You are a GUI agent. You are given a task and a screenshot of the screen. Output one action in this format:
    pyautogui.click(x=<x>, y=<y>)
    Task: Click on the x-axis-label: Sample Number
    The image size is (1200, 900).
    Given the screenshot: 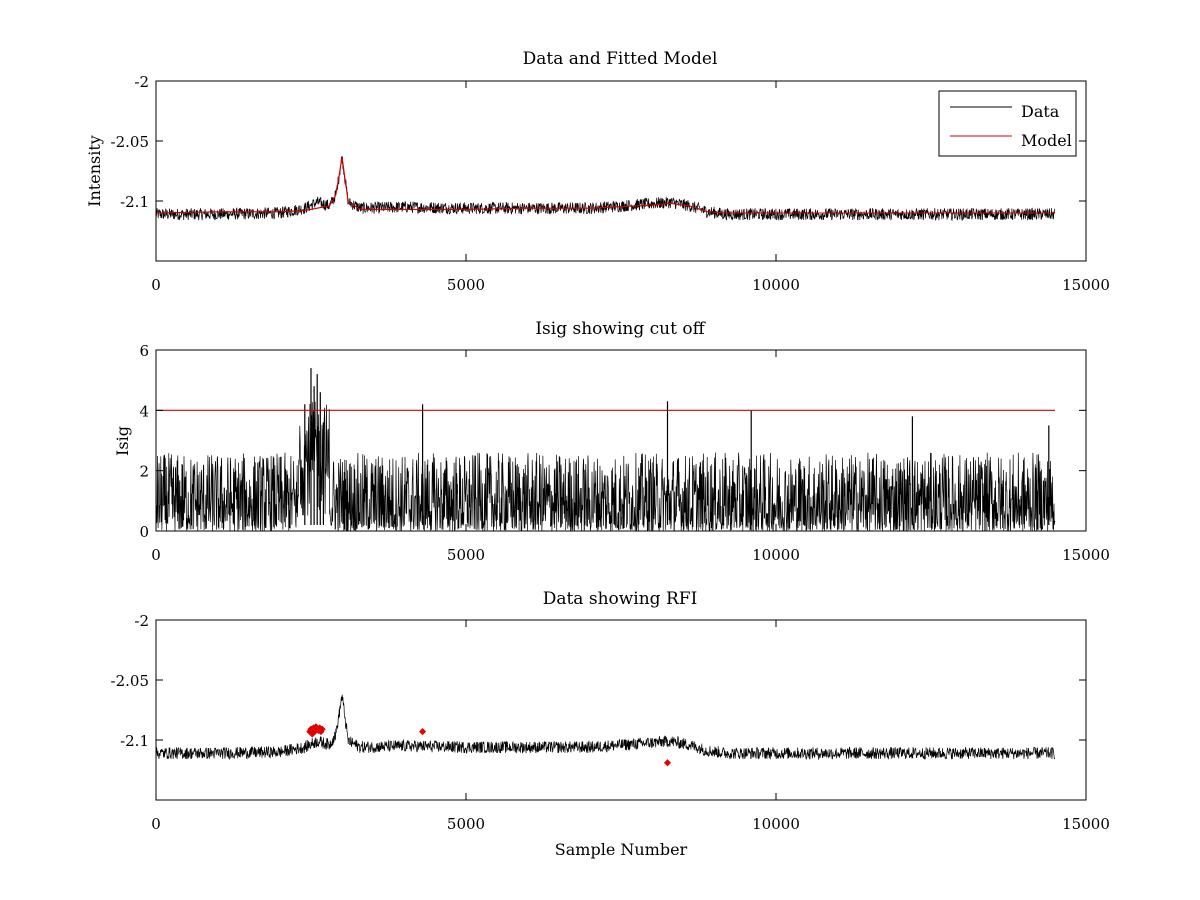 What is the action you would take?
    pyautogui.click(x=621, y=849)
    